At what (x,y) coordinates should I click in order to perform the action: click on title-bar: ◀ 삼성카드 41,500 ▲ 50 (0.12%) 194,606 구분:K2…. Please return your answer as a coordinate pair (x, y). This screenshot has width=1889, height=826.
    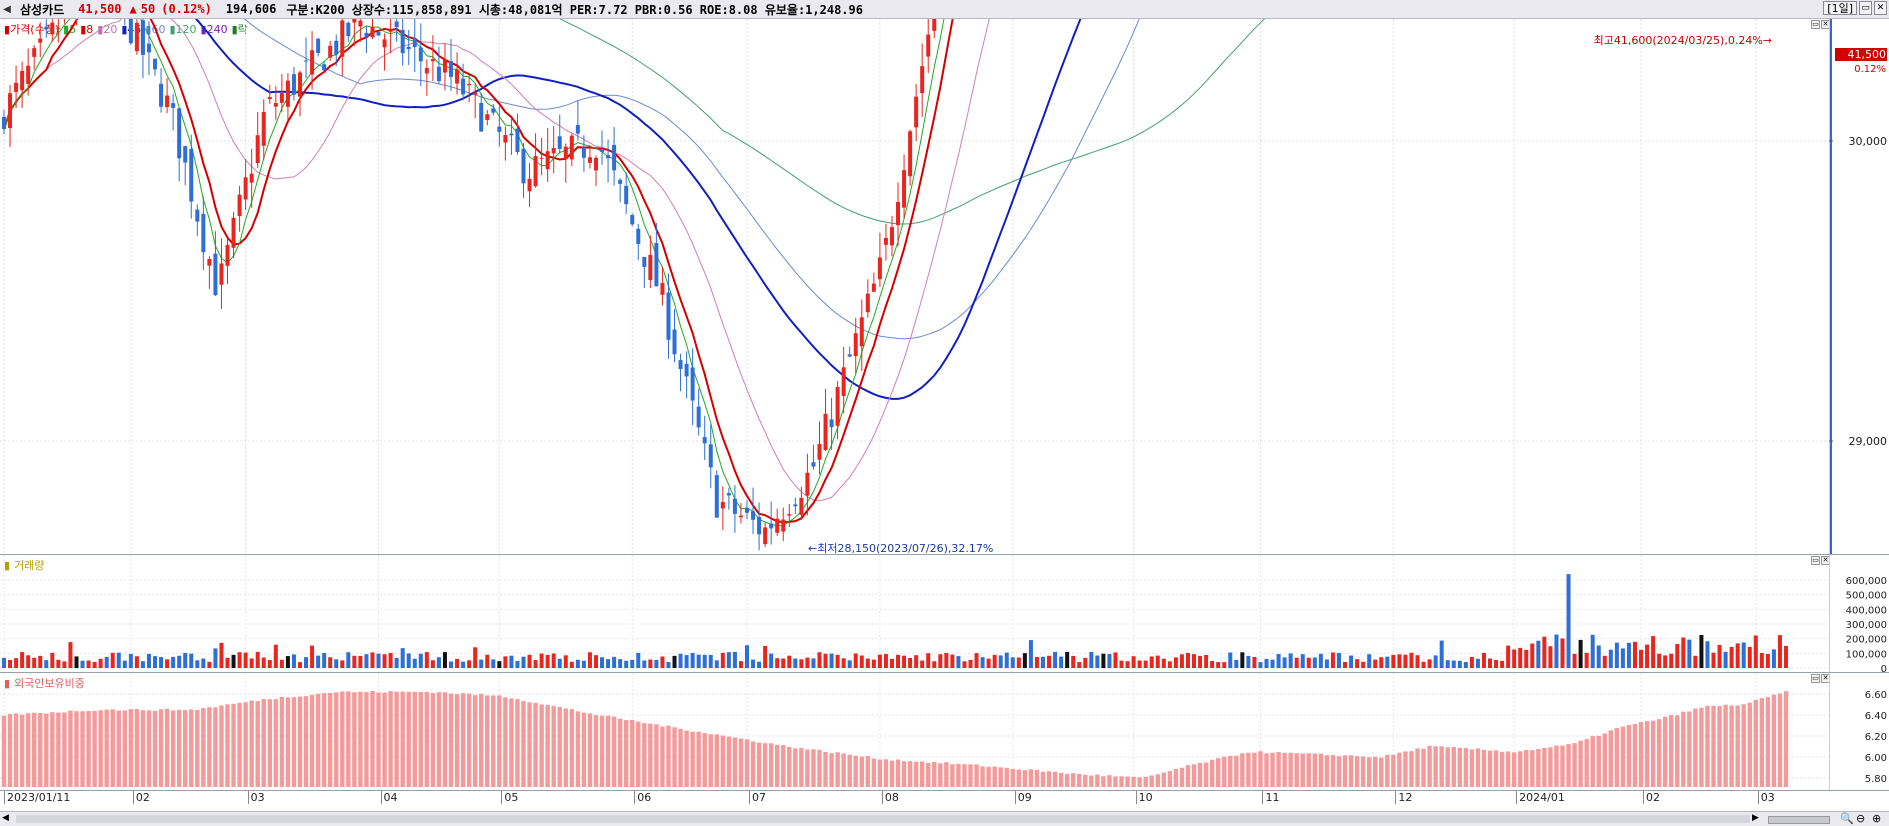
    Looking at the image, I should click on (944, 9).